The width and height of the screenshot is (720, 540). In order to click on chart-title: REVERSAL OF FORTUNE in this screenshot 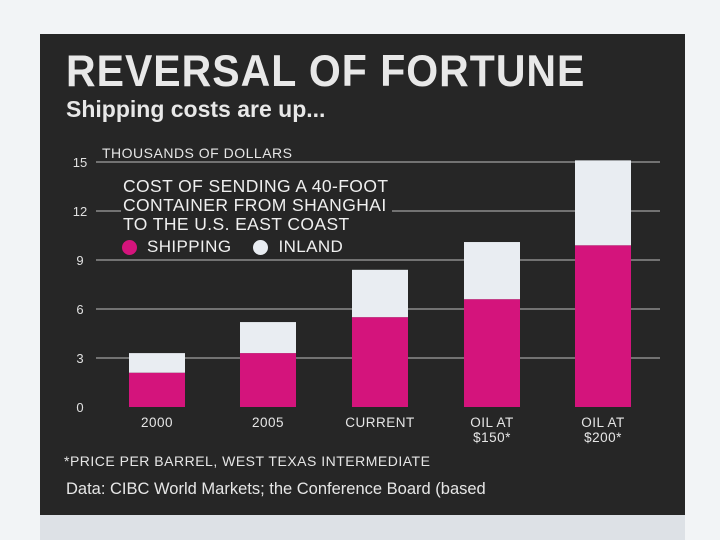, I will do `click(326, 71)`.